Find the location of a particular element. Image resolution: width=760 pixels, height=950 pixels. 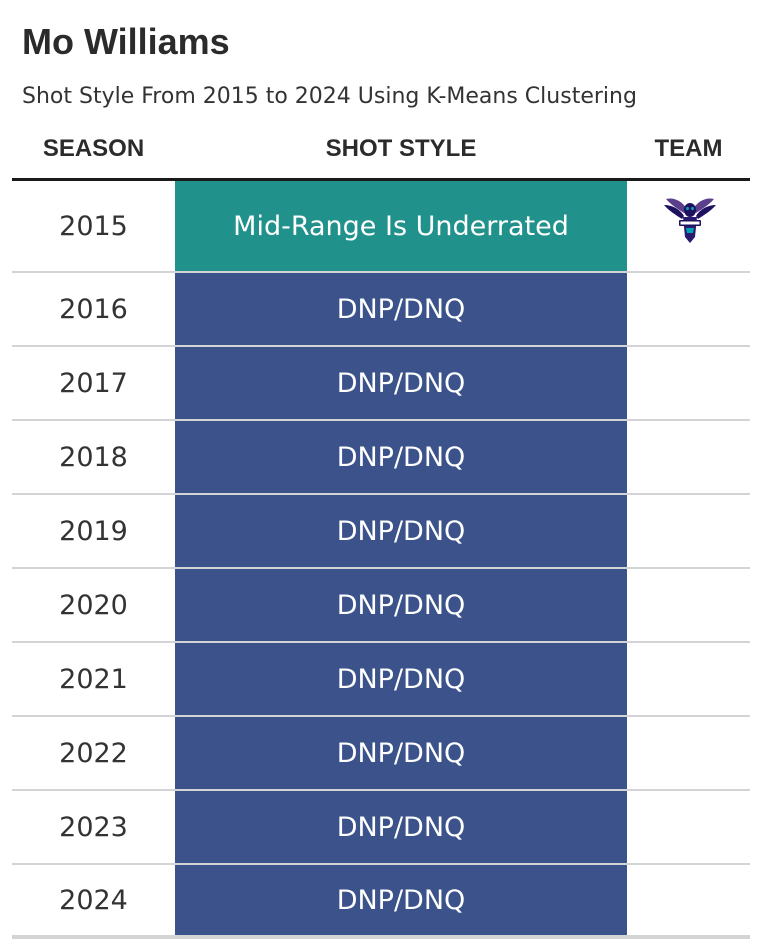

table-row: 2016 DNP/DNQ is located at coordinates (381, 310).